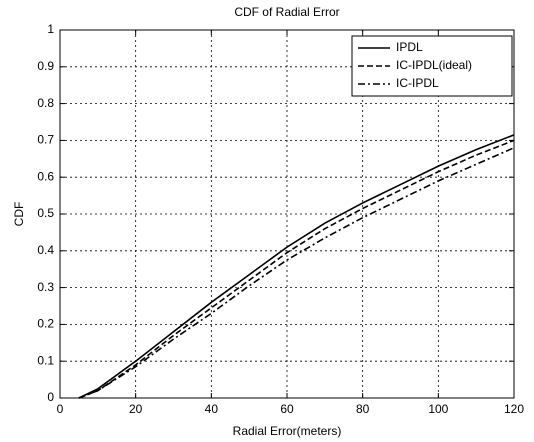 This screenshot has width=534, height=442. What do you see at coordinates (45, 287) in the screenshot?
I see `y-tick-label: 0.3` at bounding box center [45, 287].